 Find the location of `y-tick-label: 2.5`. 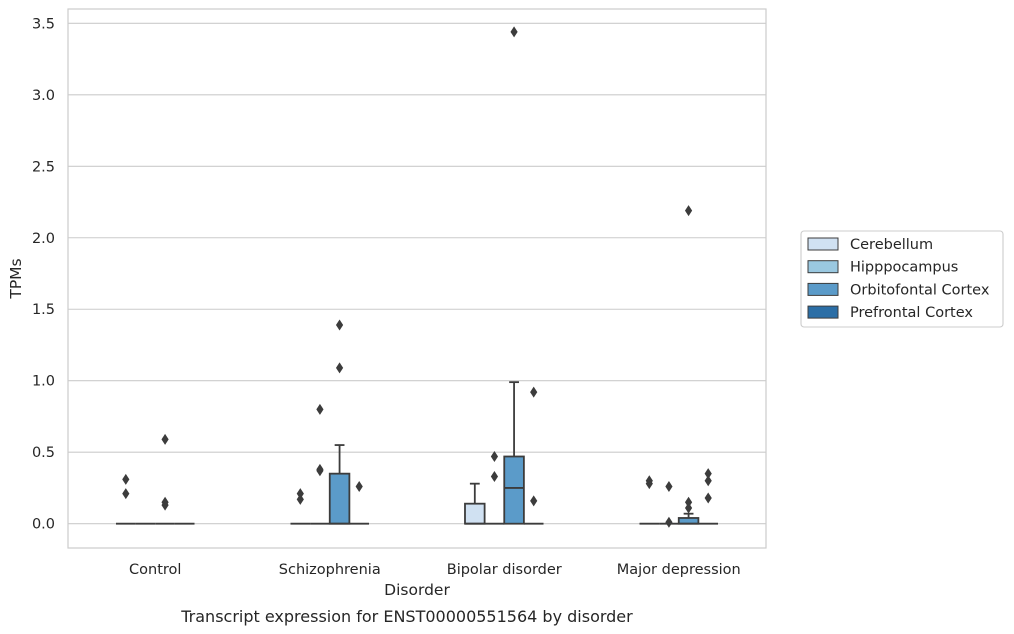

y-tick-label: 2.5 is located at coordinates (43, 167).